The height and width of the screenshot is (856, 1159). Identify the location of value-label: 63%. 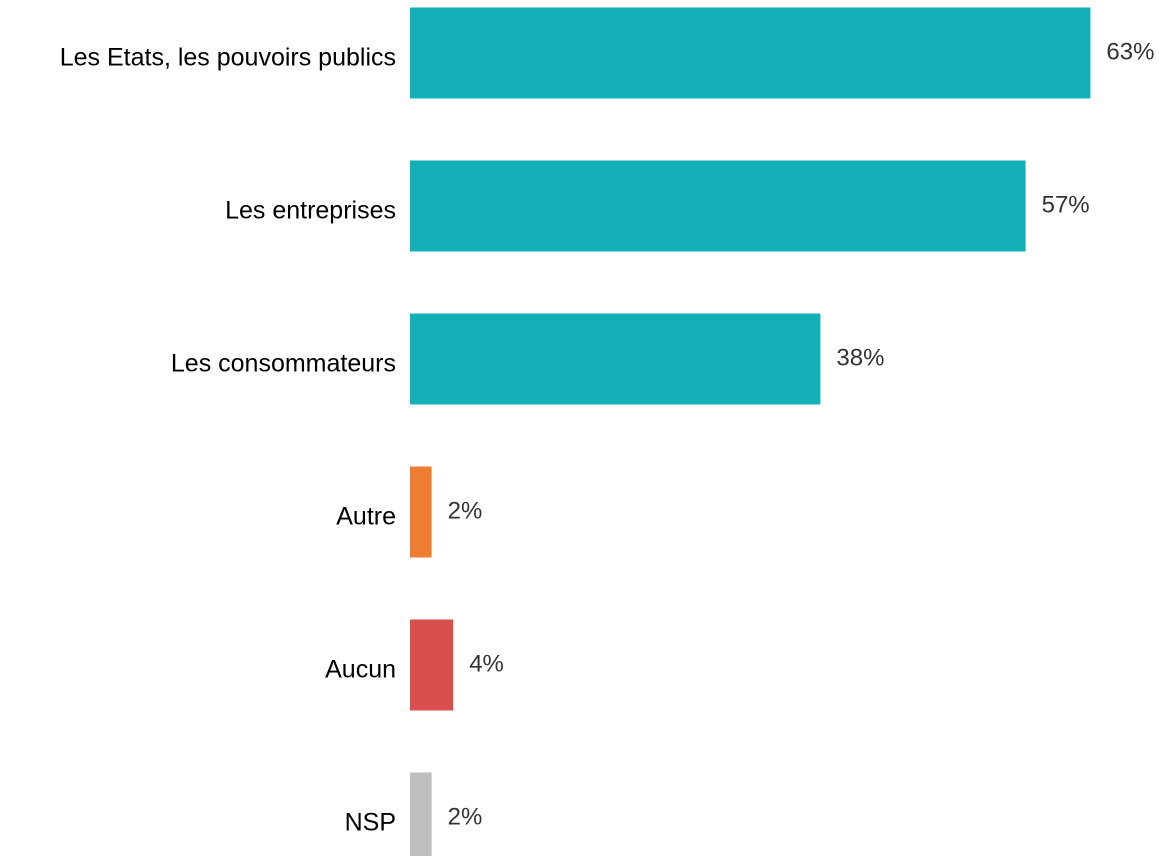
(1130, 51).